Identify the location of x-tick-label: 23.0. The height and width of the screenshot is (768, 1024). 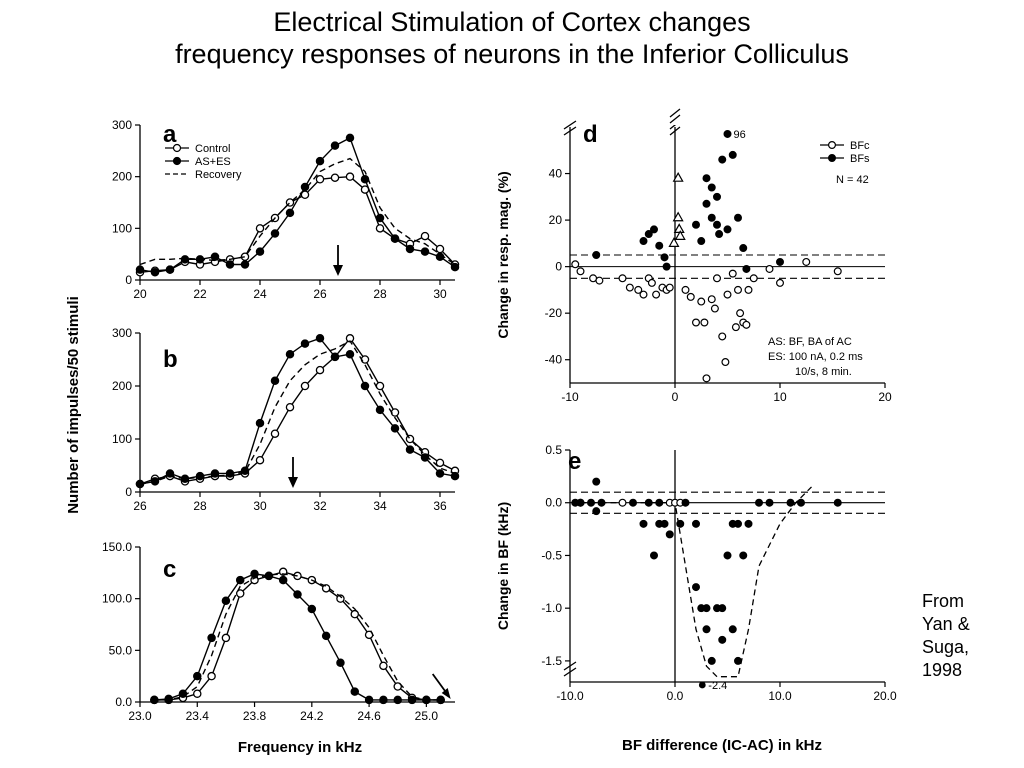
(140, 716).